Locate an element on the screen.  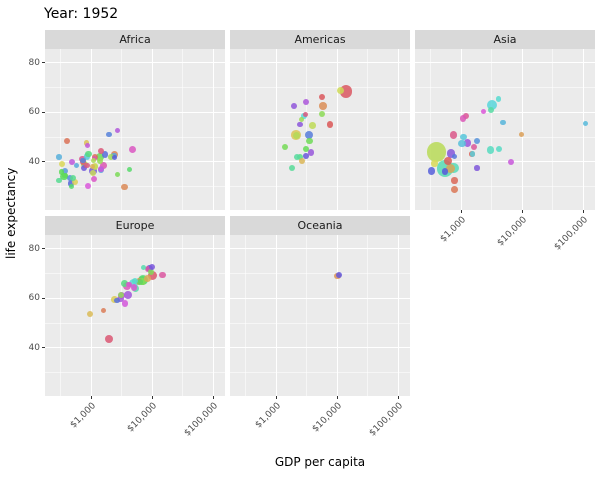
data-point-sweden is located at coordinates (148, 269).